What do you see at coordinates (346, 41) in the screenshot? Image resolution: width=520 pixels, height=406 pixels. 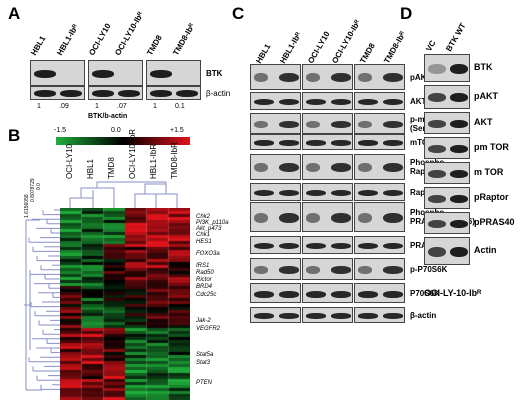 I see `panel-c-column-label: OCI-LY10-Ibᴿ` at bounding box center [346, 41].